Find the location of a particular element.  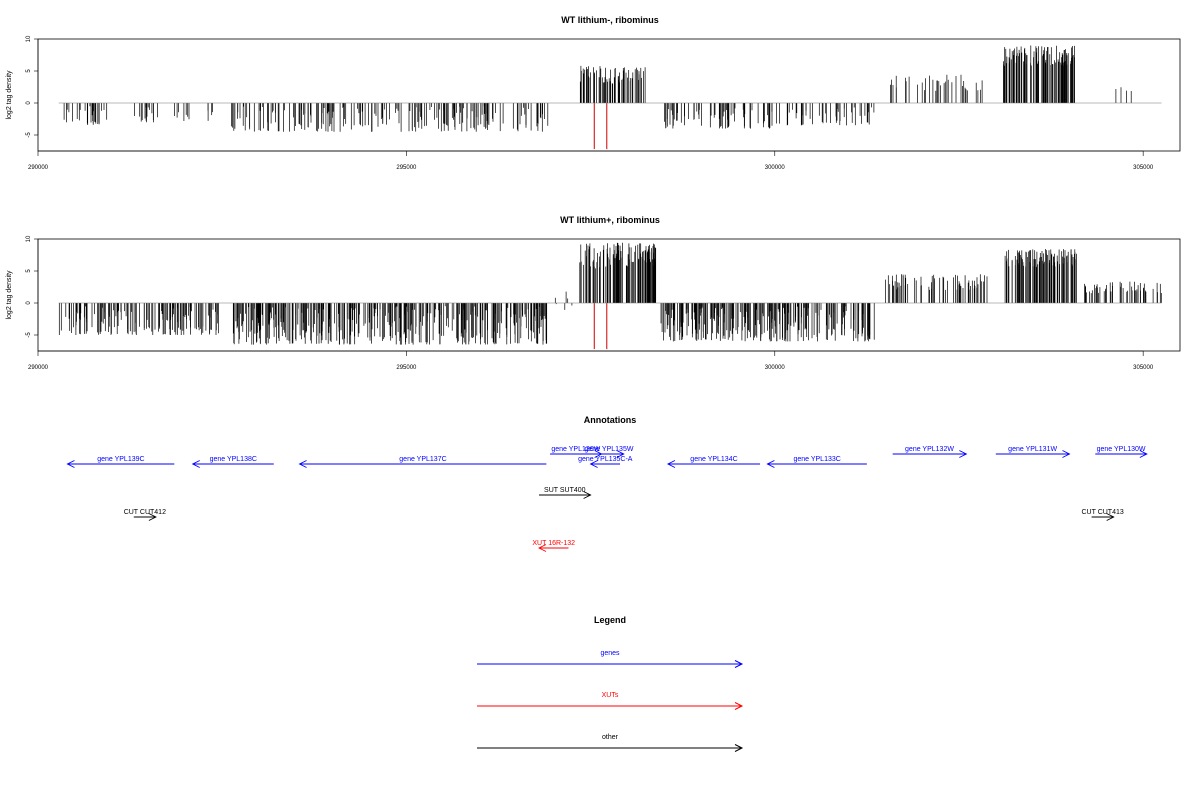

feature-label: CUT CUT412 is located at coordinates (145, 512).